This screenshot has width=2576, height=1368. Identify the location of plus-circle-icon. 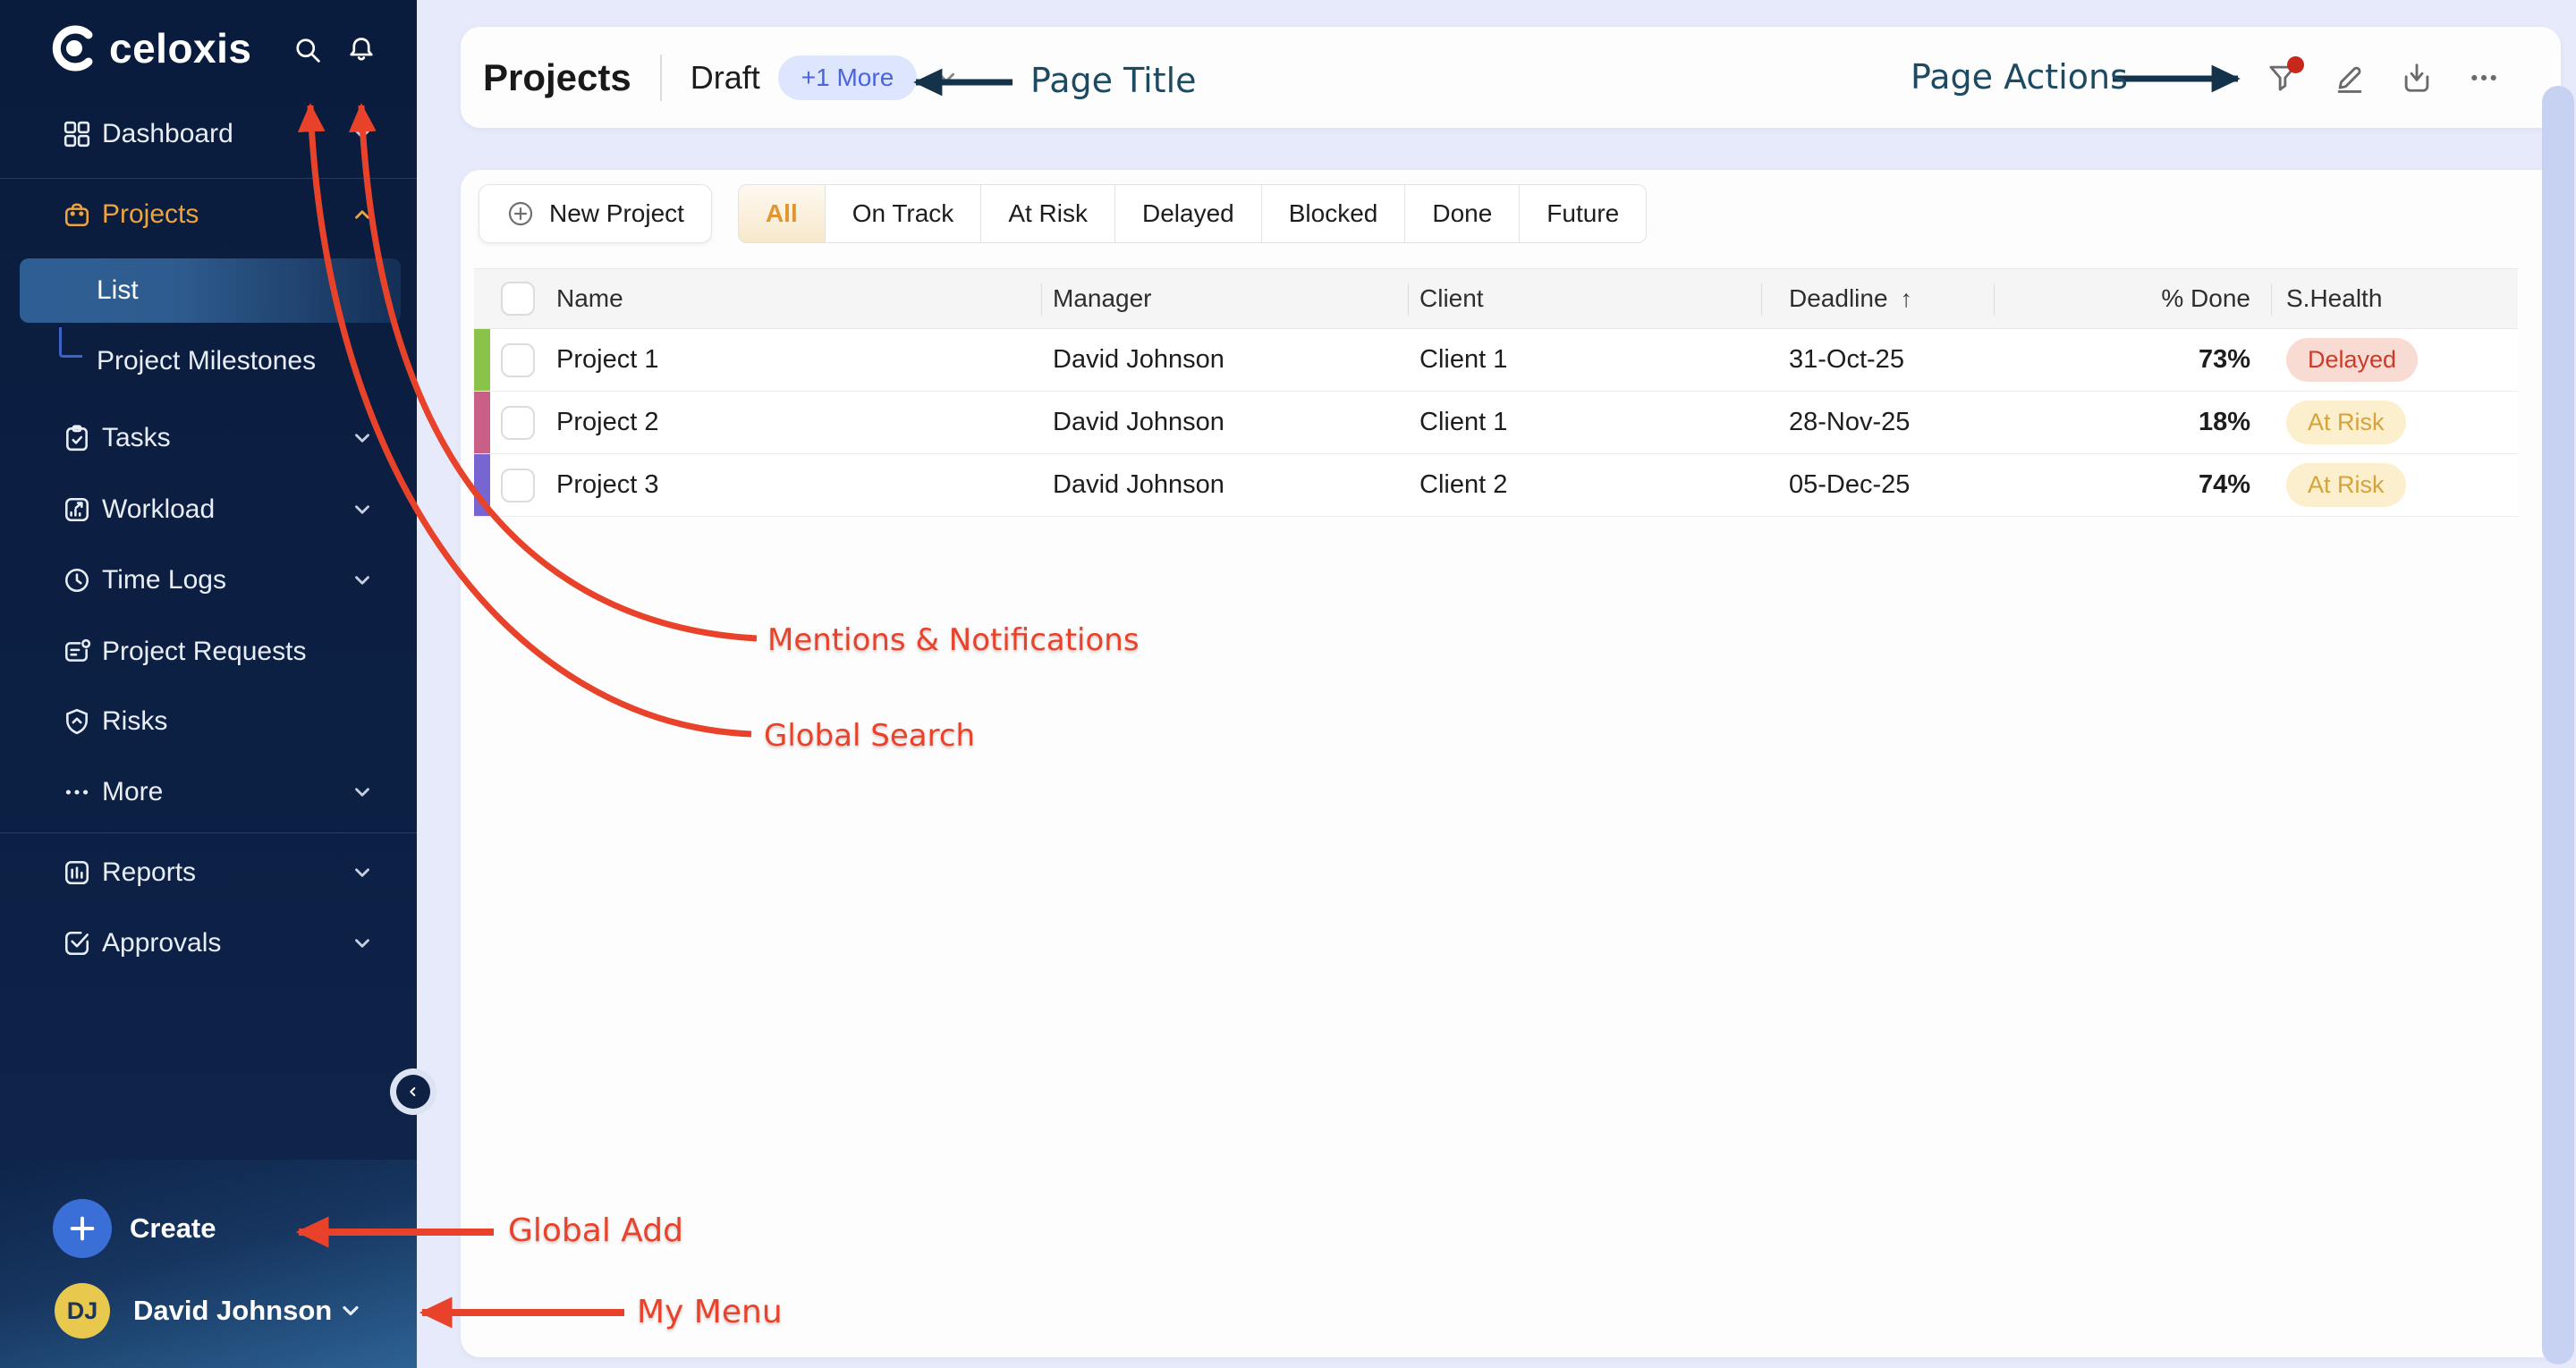
(520, 214).